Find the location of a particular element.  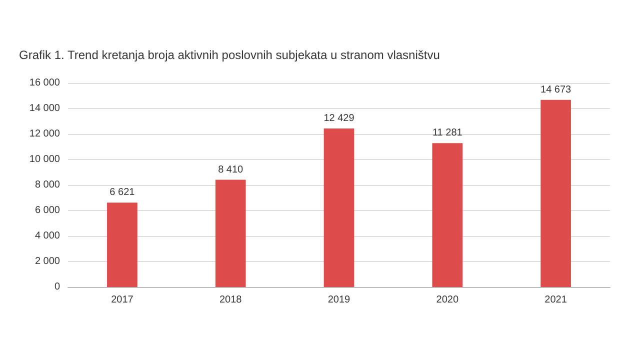

x-tick-label: 2019 is located at coordinates (339, 300).